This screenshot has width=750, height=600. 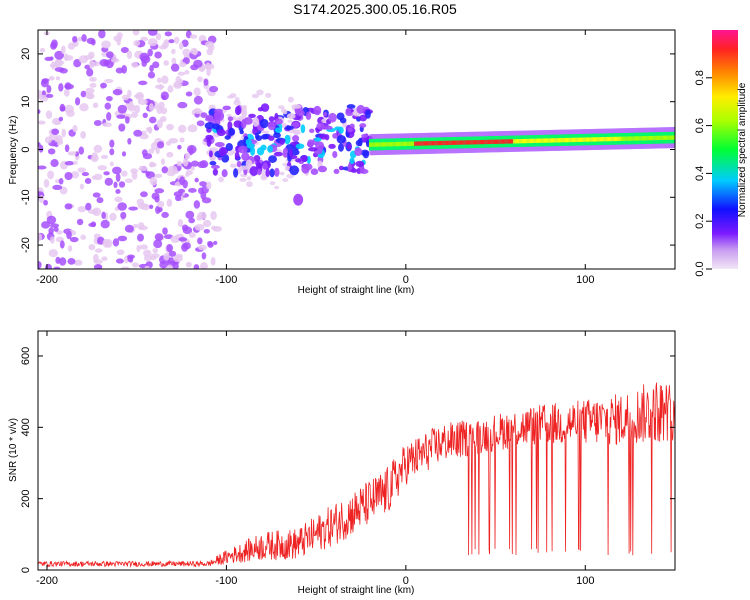 I want to click on x-tick-label: -100, so click(x=226, y=280).